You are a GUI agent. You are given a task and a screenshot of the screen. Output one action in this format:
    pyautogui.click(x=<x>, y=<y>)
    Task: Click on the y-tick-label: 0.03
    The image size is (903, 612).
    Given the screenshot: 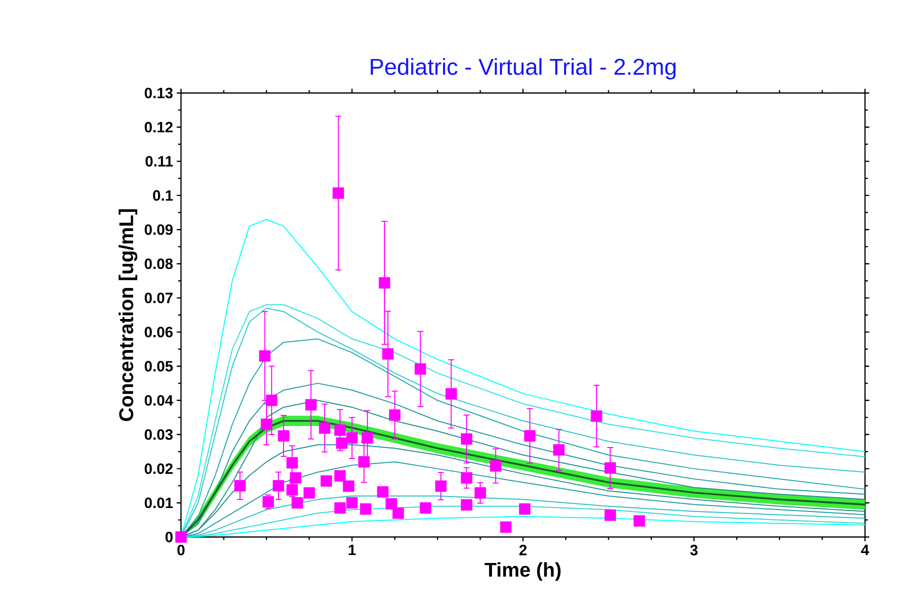 What is the action you would take?
    pyautogui.click(x=158, y=434)
    